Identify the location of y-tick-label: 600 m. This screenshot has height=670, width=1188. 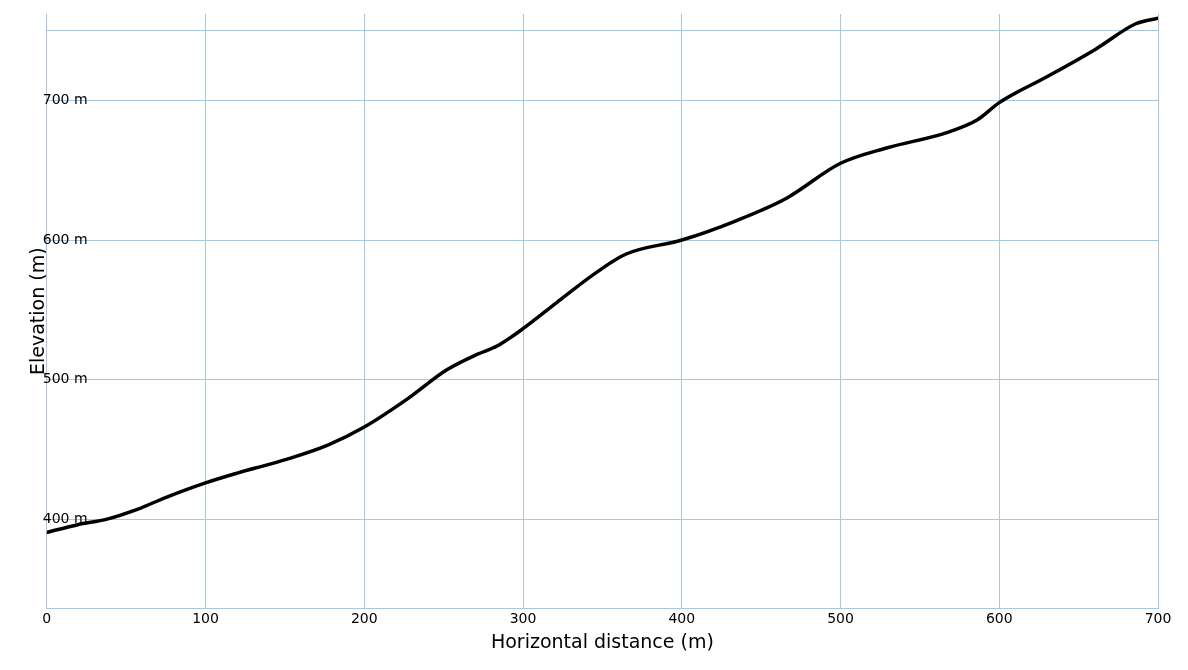
(65, 238).